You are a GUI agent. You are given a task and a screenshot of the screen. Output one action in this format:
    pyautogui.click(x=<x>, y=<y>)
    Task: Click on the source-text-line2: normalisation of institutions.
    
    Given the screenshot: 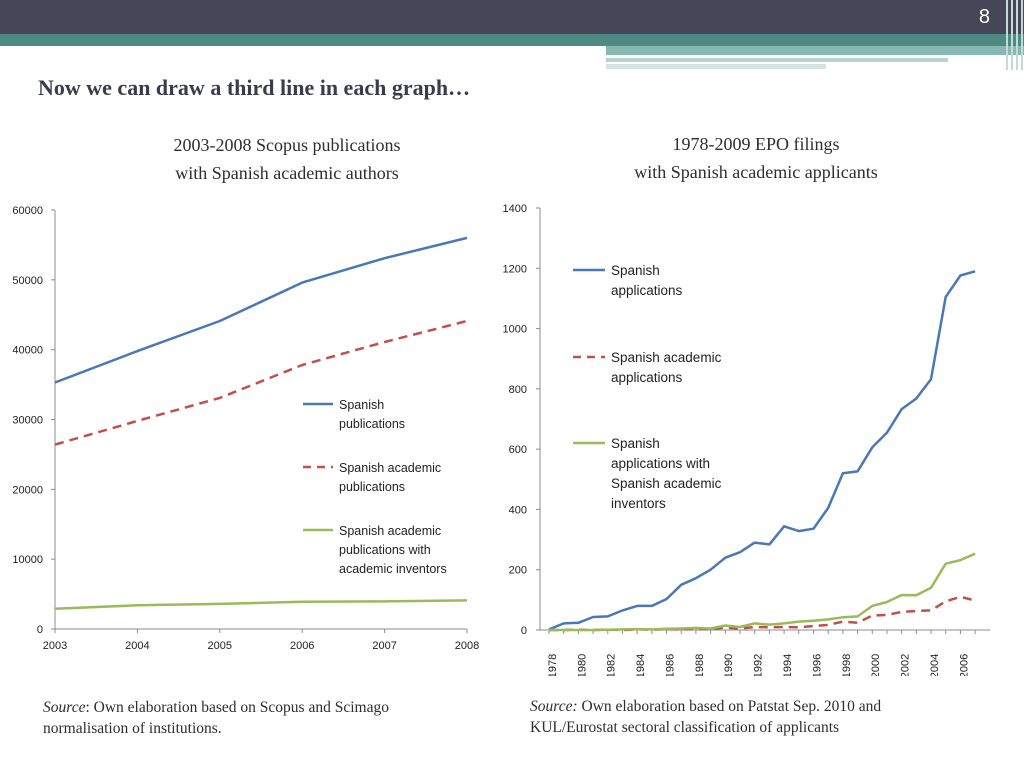 What is the action you would take?
    pyautogui.click(x=132, y=728)
    